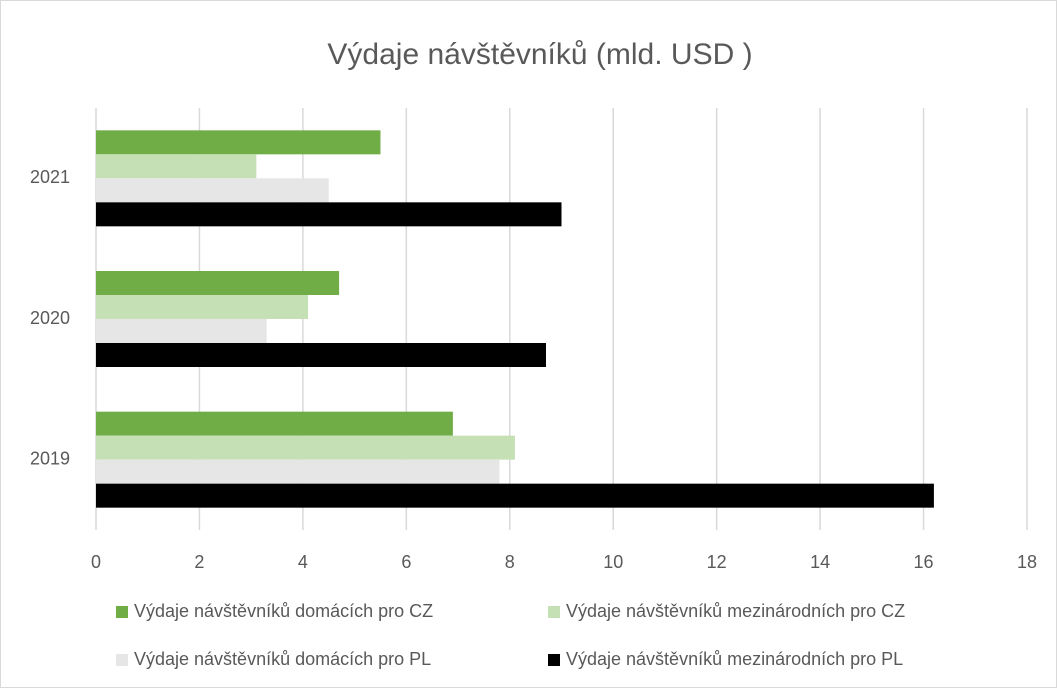  I want to click on x-tick-label: 2, so click(199, 562).